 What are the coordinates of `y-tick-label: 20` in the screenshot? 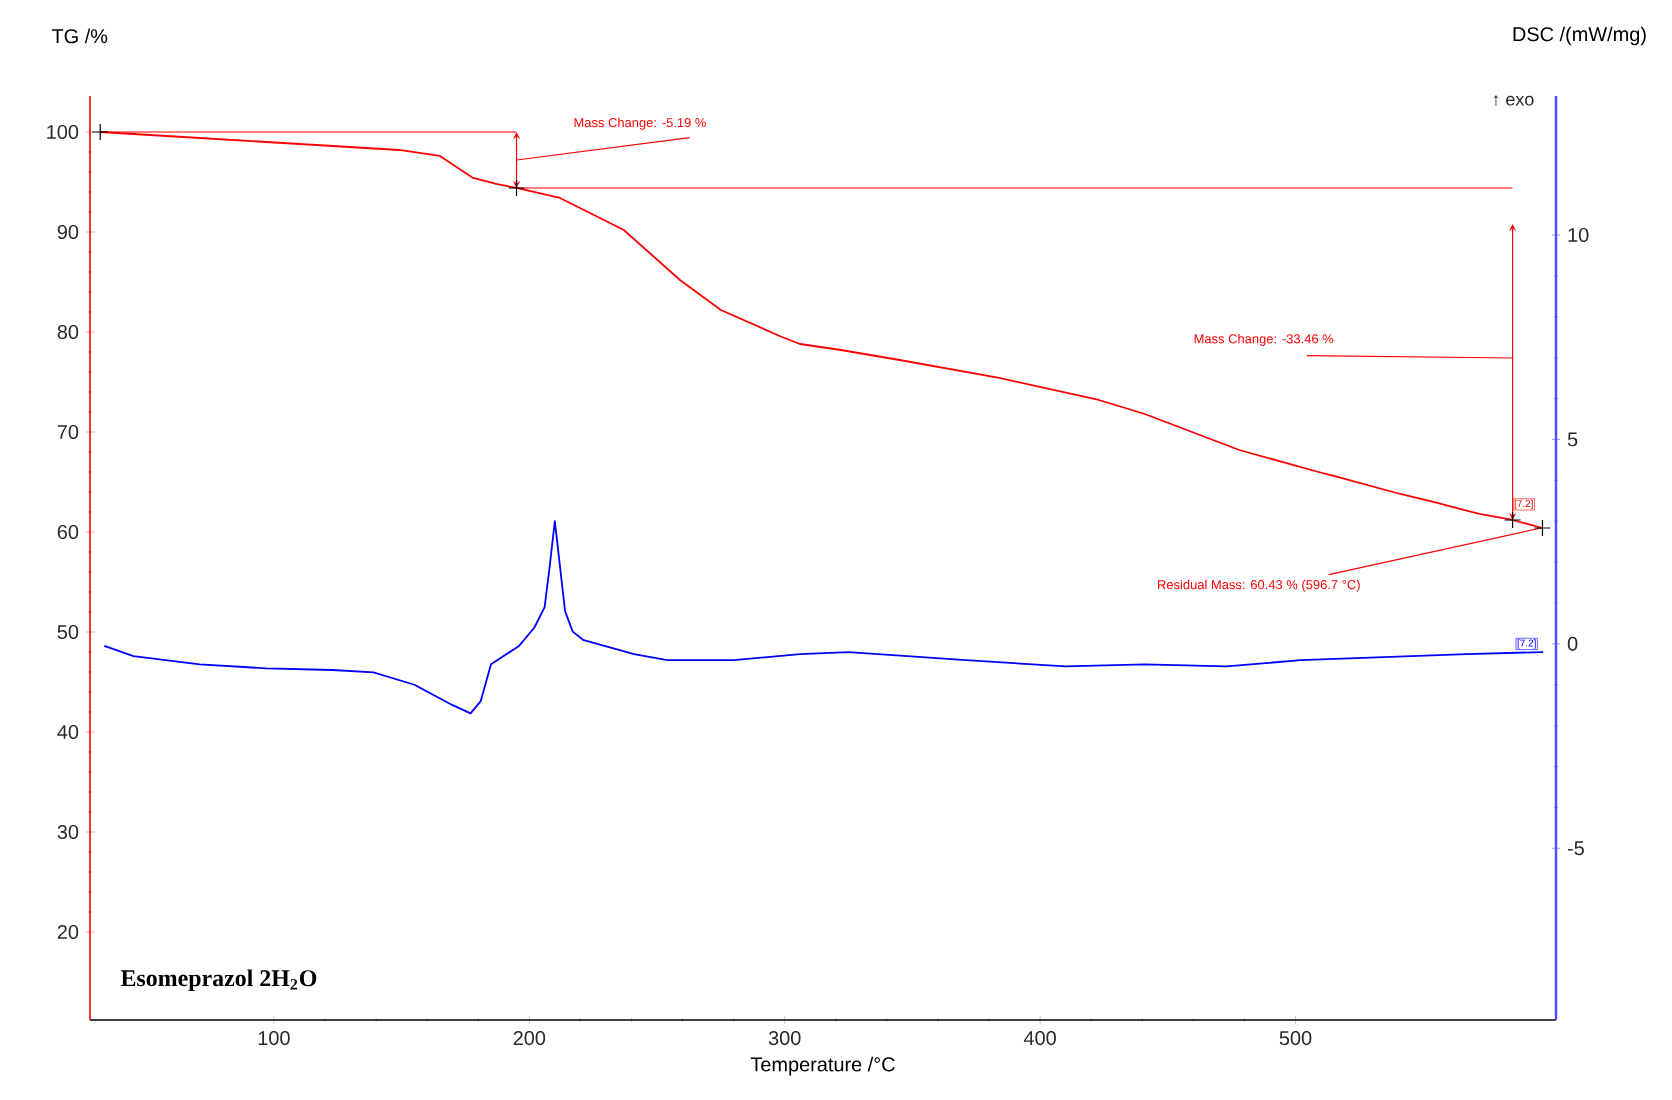 It's located at (68, 932).